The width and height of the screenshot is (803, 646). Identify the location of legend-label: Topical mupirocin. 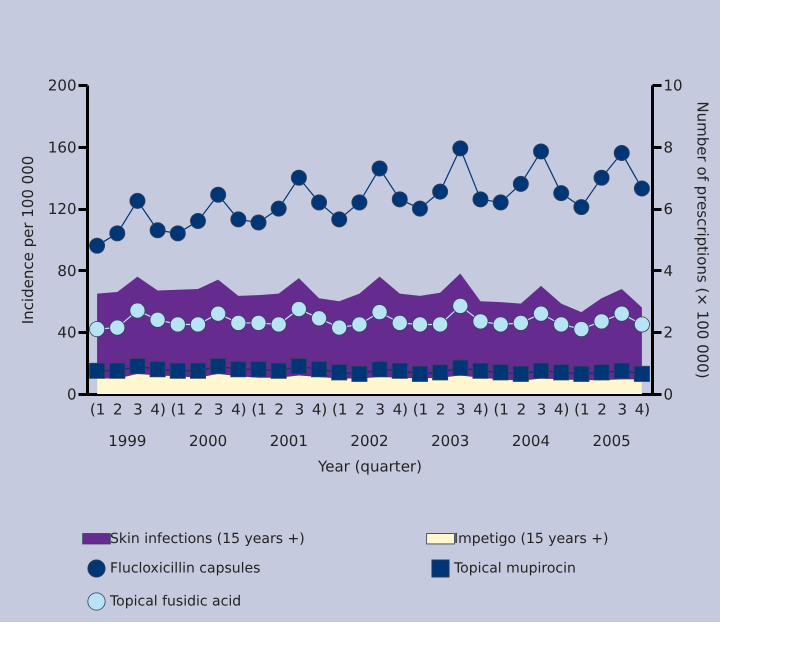
(514, 568).